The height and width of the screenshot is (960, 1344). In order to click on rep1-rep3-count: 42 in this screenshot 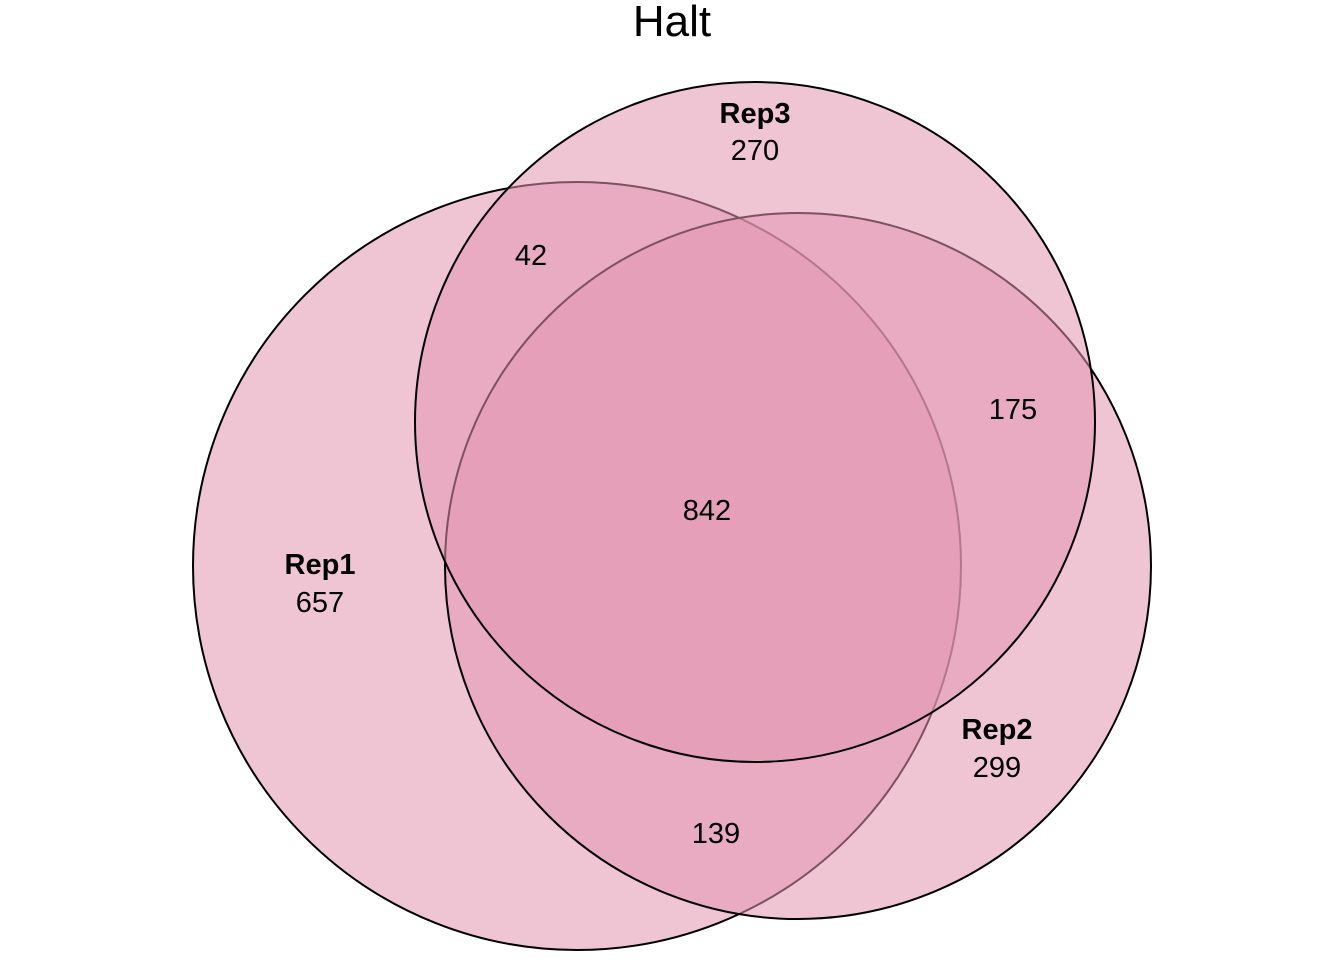, I will do `click(531, 256)`.